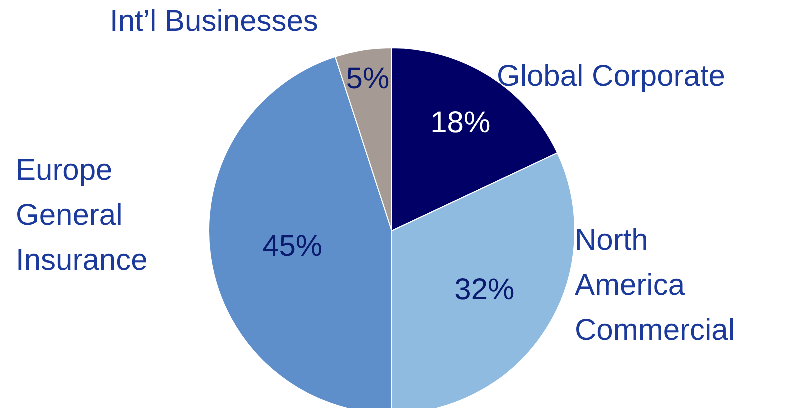 The image size is (798, 408). I want to click on data-label: 32%, so click(484, 289).